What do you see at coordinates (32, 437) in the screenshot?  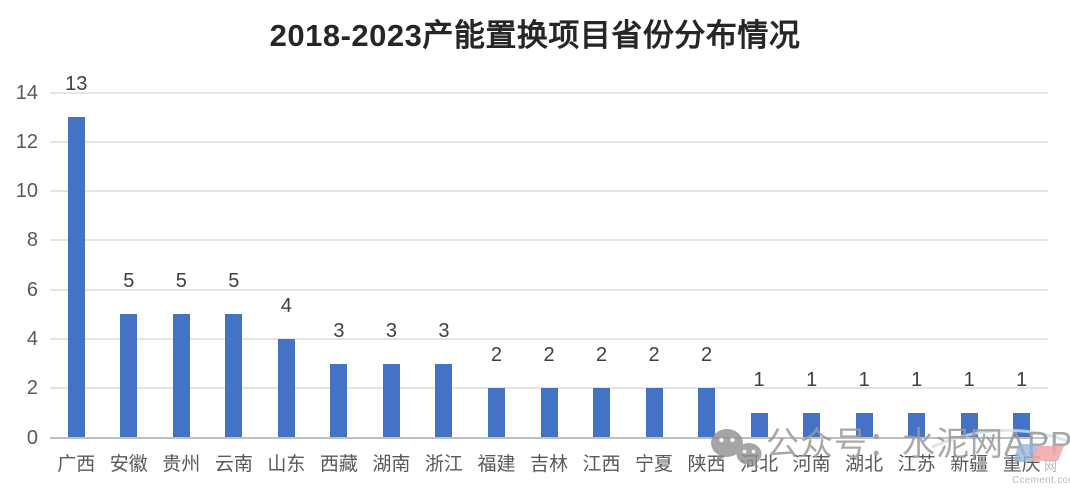 I see `y-axis-tick-label: 0` at bounding box center [32, 437].